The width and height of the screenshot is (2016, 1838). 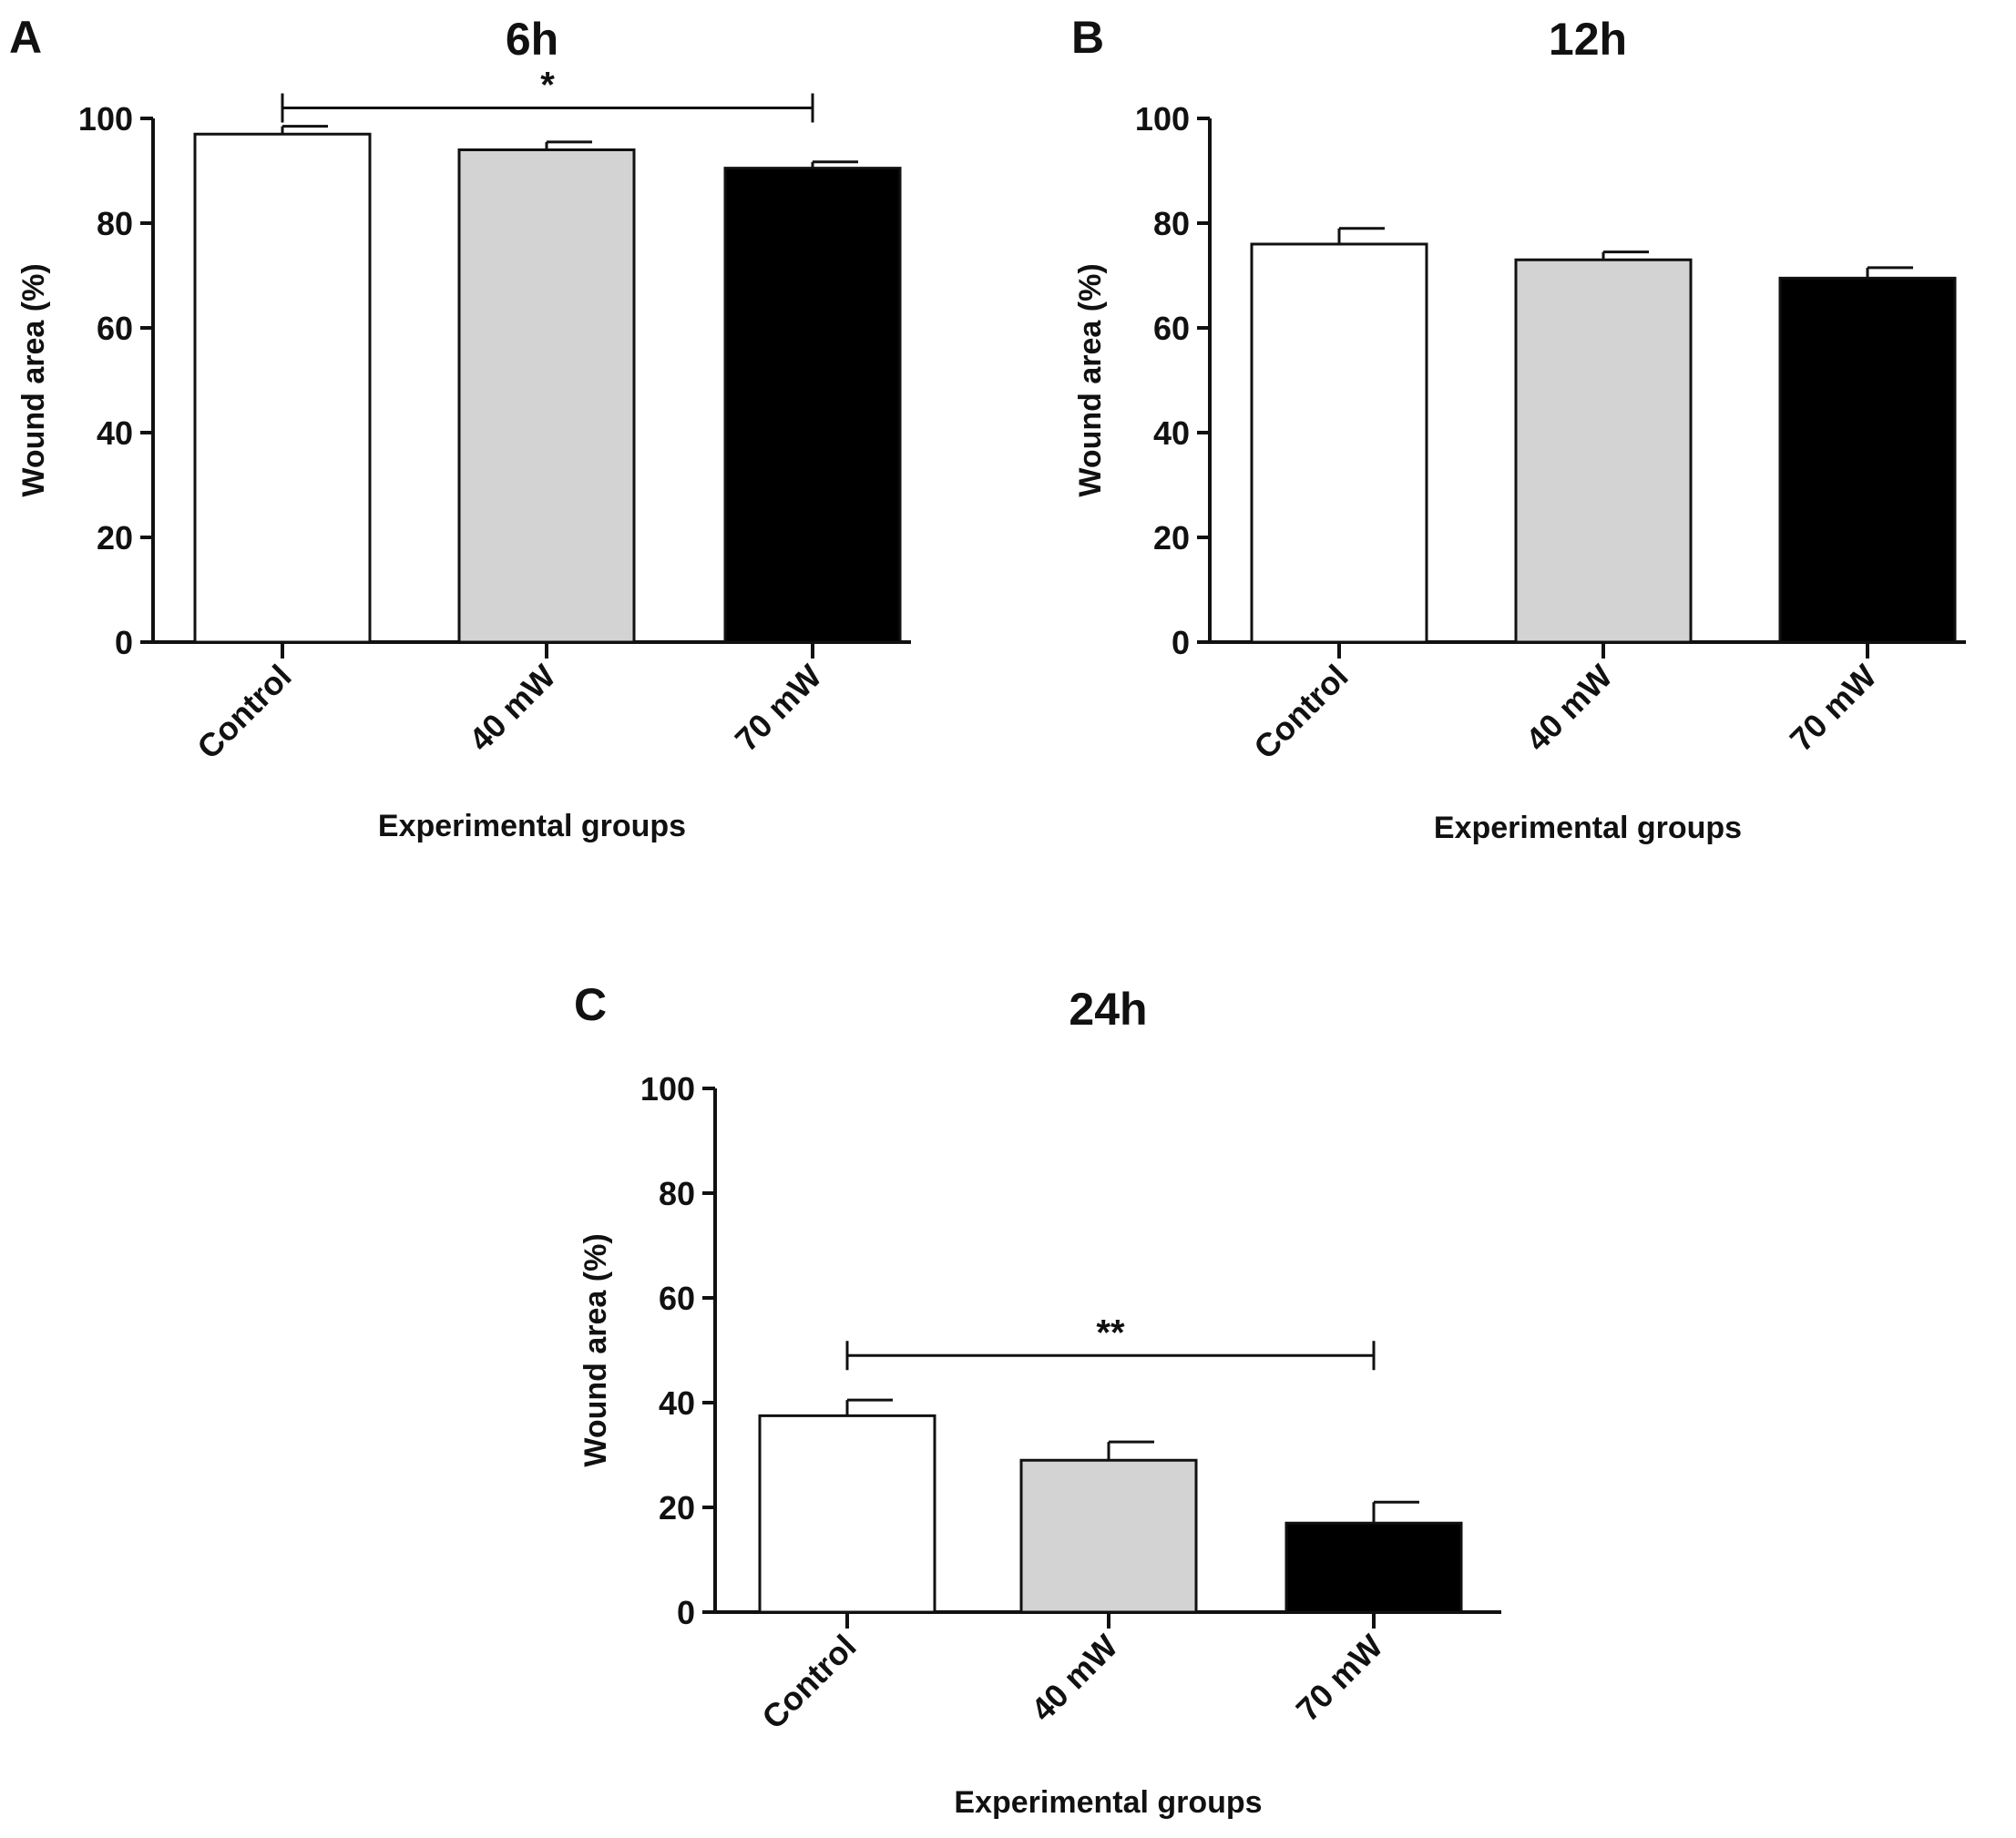 What do you see at coordinates (547, 86) in the screenshot?
I see `significance-label: *` at bounding box center [547, 86].